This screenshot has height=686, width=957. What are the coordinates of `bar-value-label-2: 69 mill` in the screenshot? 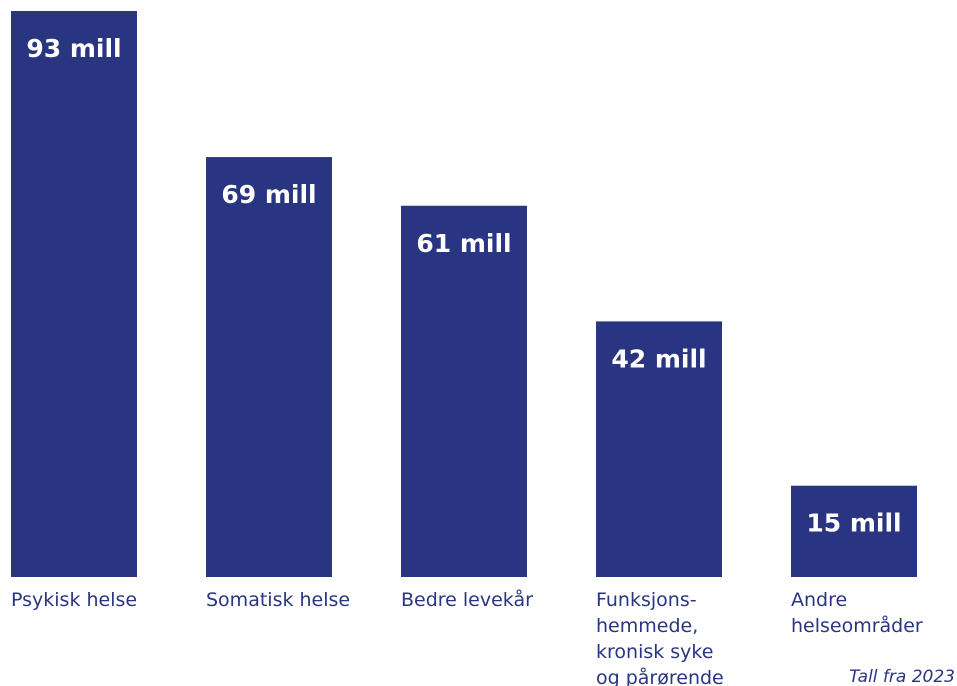 It's located at (268, 194).